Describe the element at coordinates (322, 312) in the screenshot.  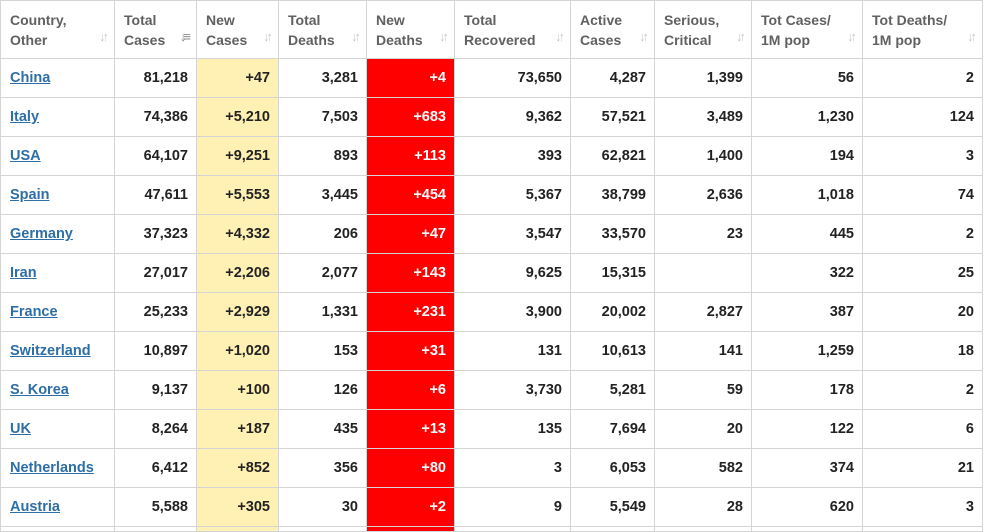
I see `total-deaths-cell: 1,331` at that location.